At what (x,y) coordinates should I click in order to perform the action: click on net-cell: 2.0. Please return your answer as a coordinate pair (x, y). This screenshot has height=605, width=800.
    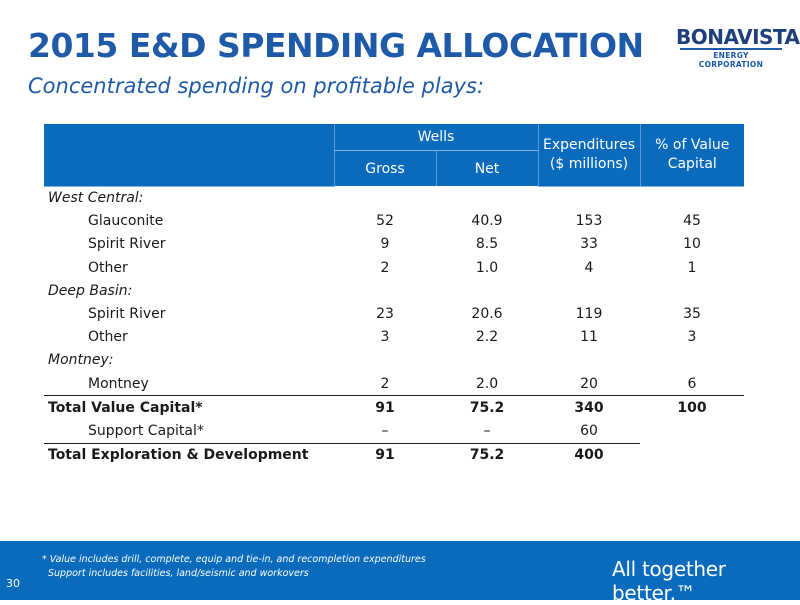
    Looking at the image, I should click on (487, 383).